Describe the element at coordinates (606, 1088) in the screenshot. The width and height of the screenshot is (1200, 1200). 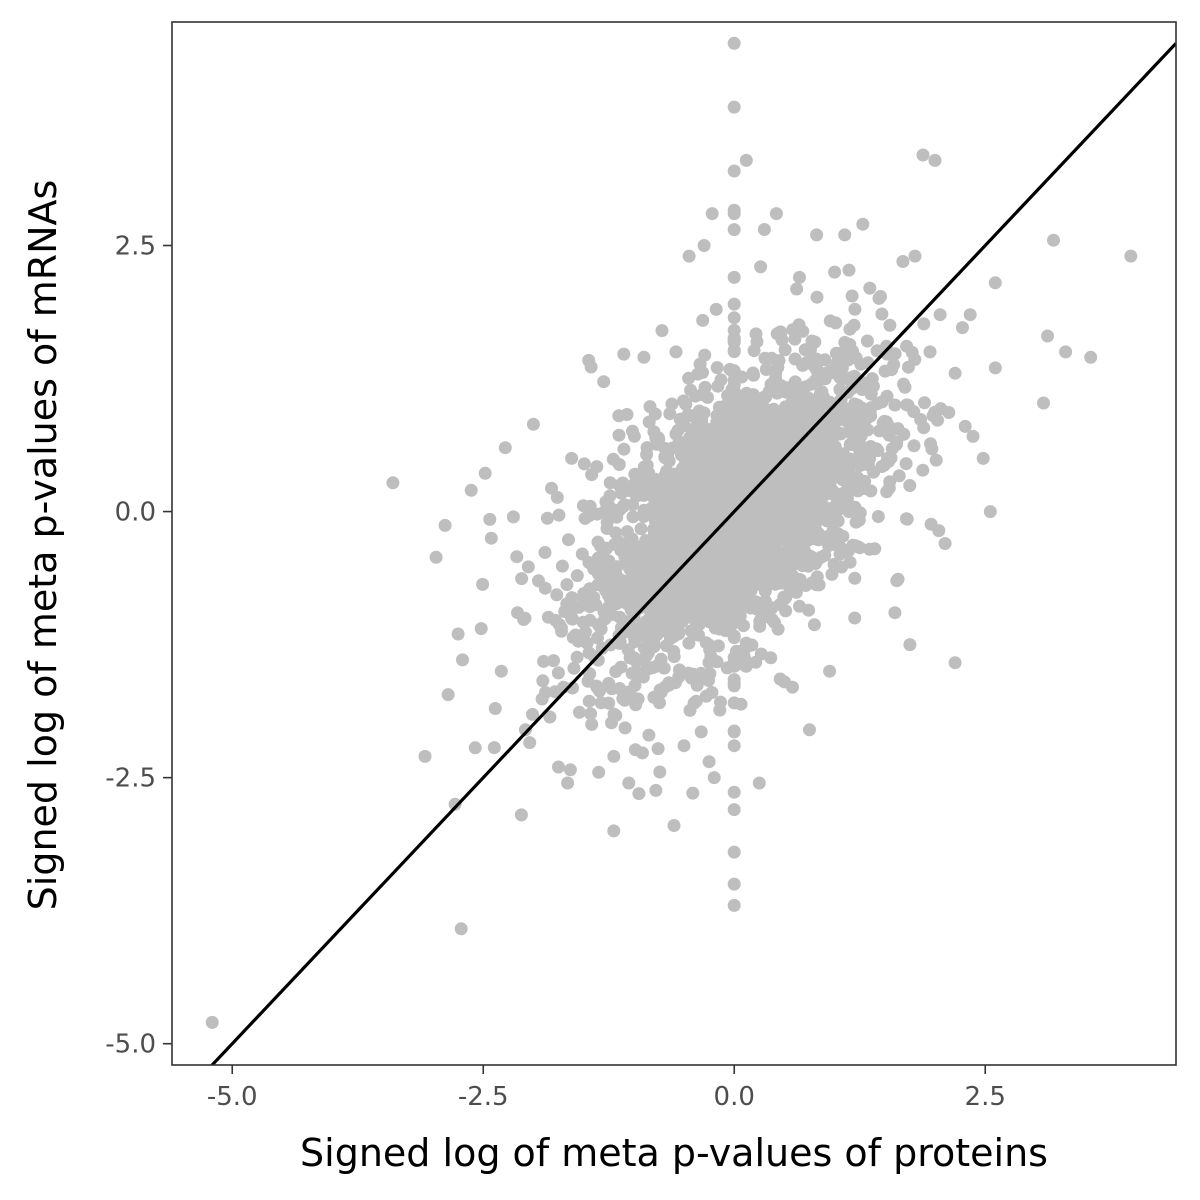
I see `x-axis: -5.0 -2.5 0.0 2.5` at that location.